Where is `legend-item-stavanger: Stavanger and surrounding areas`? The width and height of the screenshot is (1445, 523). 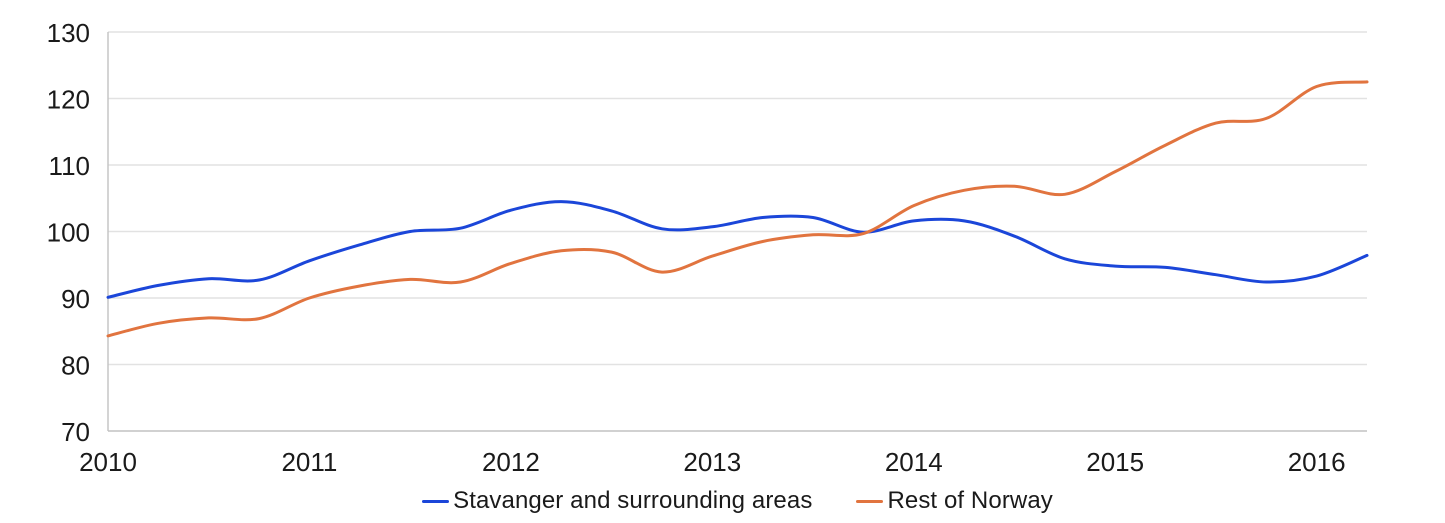 legend-item-stavanger: Stavanger and surrounding areas is located at coordinates (617, 501).